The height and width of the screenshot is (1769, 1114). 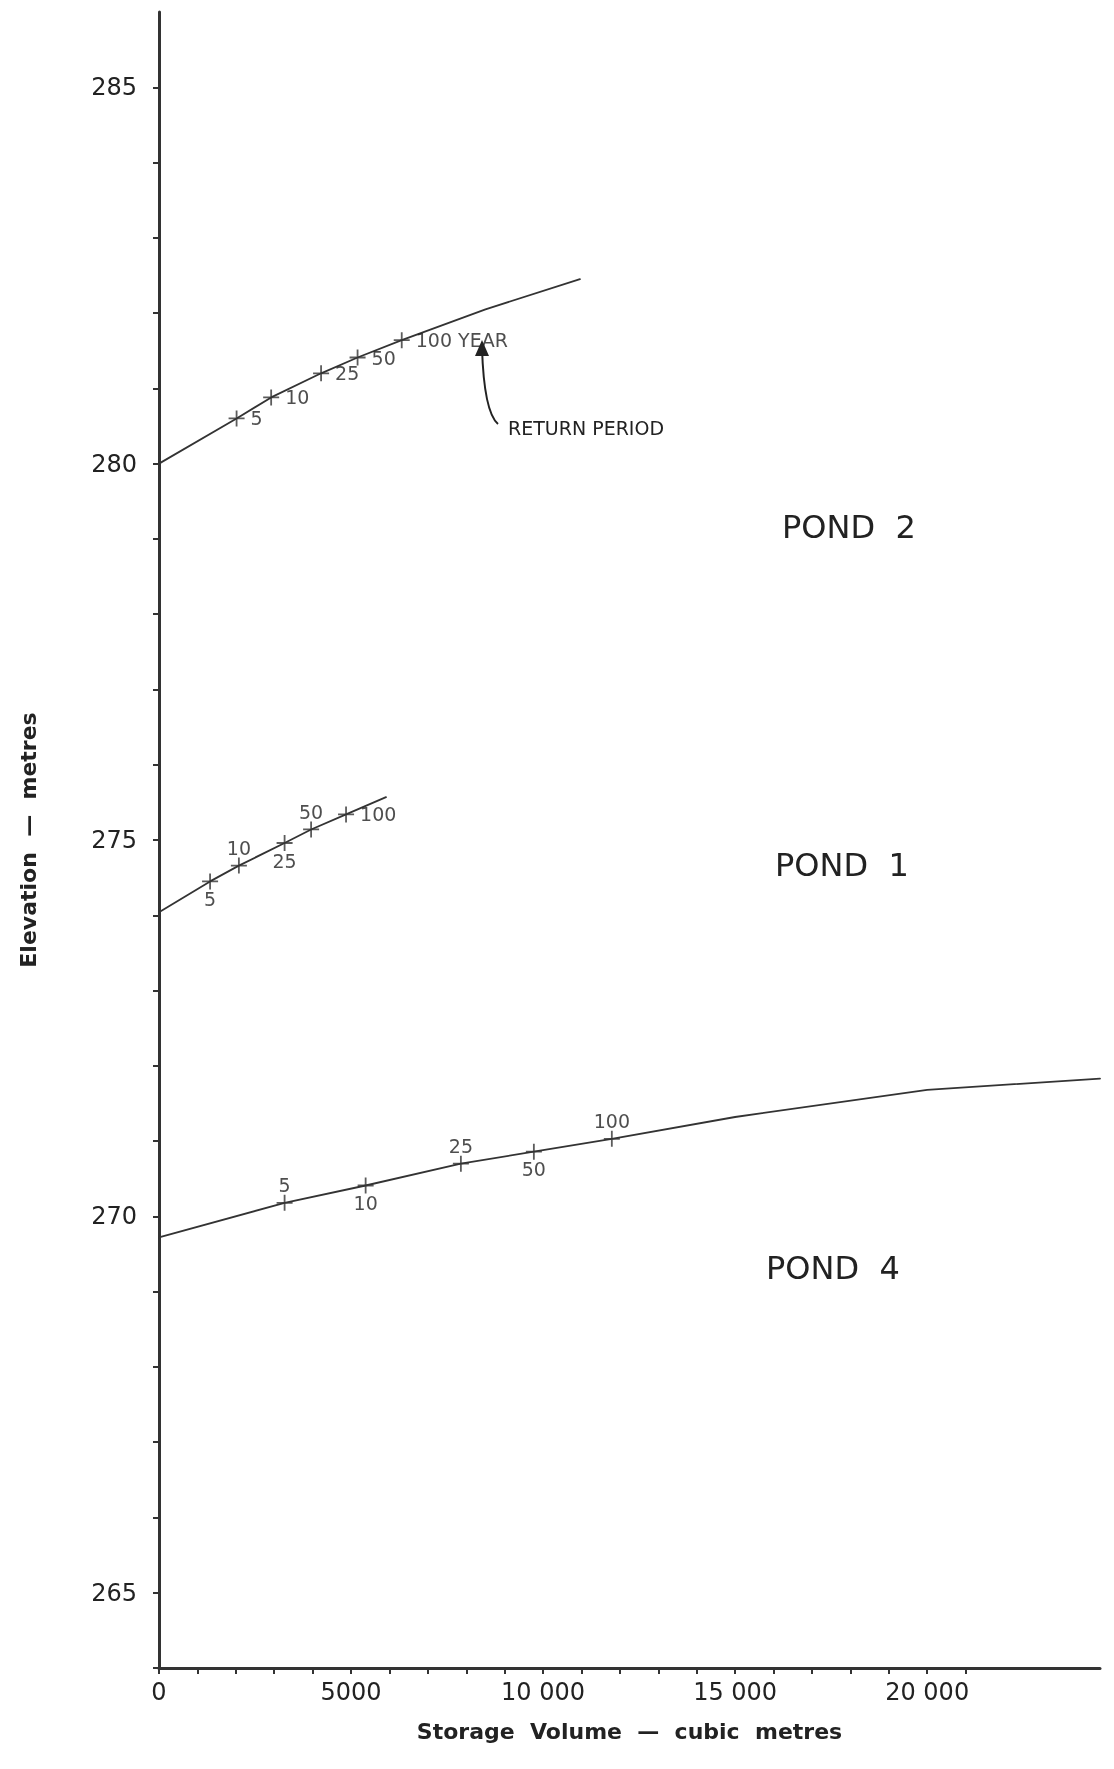 I want to click on y-axis-title: Elevation — metres, so click(x=28, y=840).